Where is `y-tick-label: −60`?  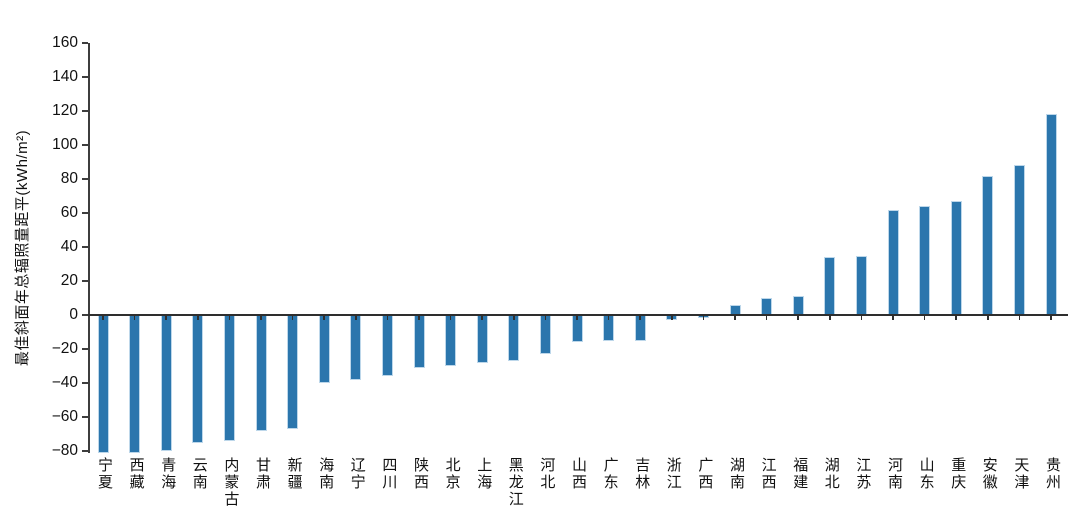 y-tick-label: −60 is located at coordinates (64, 416).